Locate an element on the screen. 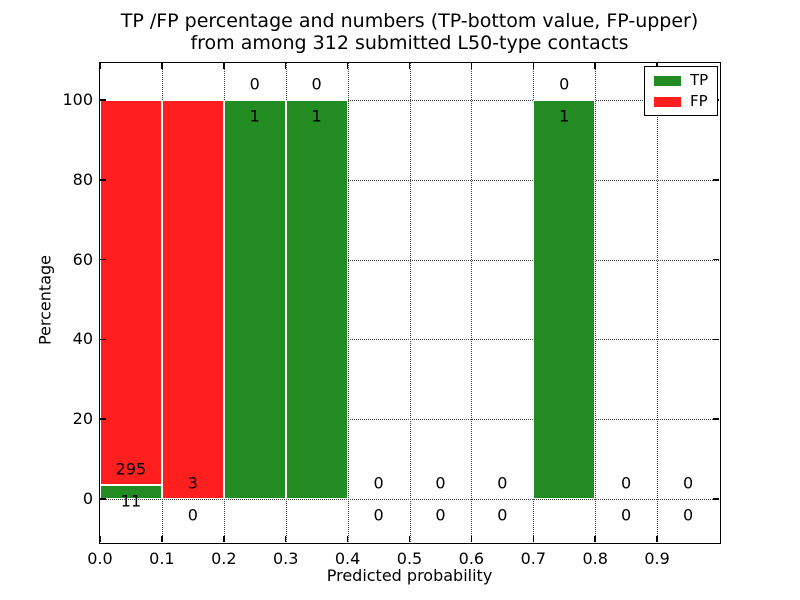 This screenshot has width=800, height=600. x-tick-label: 0.1 is located at coordinates (162, 558).